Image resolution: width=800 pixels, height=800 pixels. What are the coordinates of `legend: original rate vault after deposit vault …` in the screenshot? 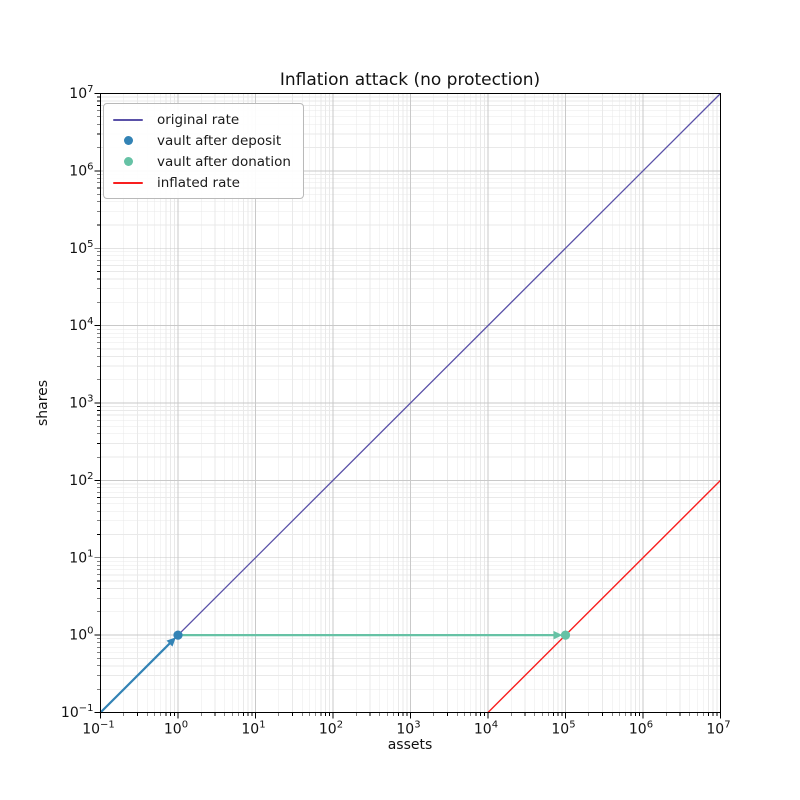 It's located at (203, 151).